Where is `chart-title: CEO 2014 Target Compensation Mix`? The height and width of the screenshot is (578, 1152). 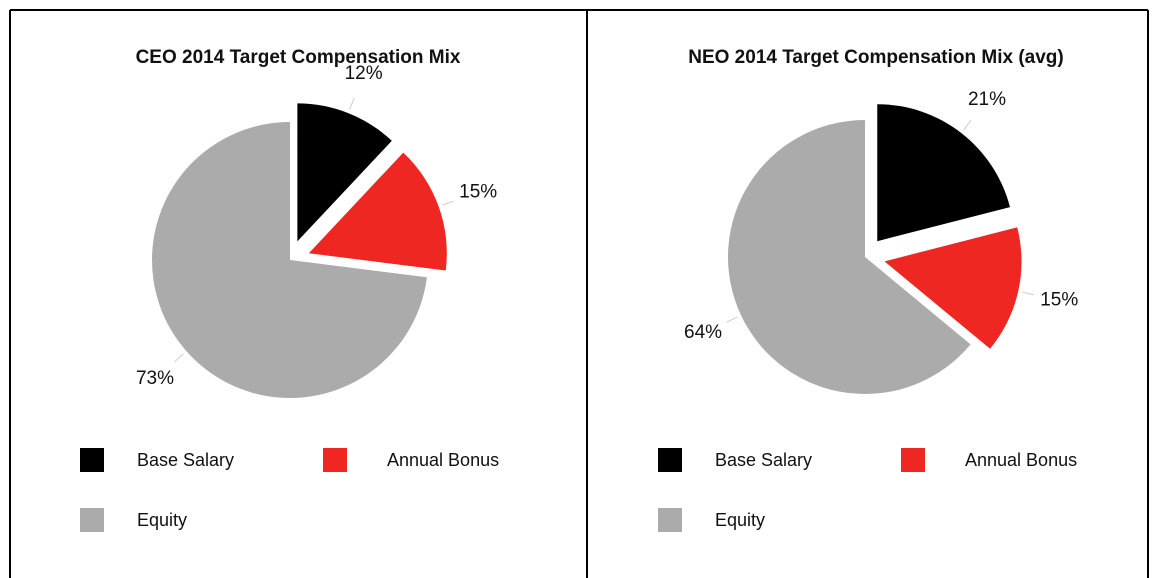 chart-title: CEO 2014 Target Compensation Mix is located at coordinates (298, 57).